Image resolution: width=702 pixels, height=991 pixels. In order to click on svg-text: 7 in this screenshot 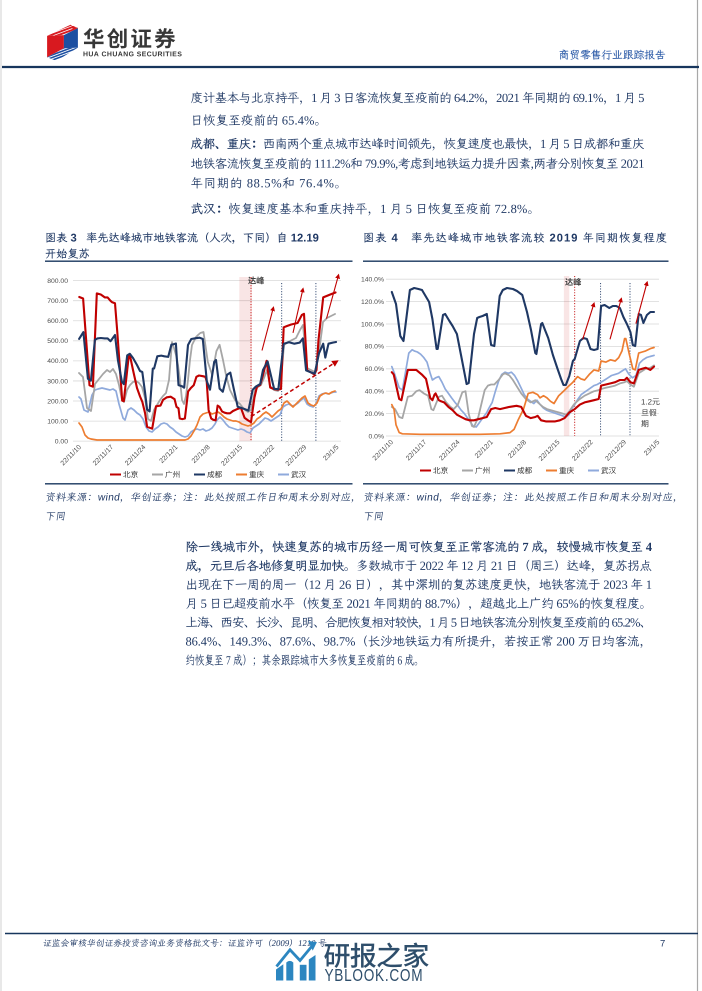, I will do `click(662, 944)`.